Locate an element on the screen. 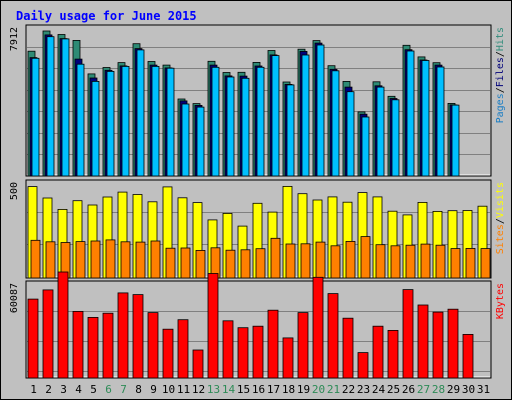  x-tick-label: 16 is located at coordinates (258, 389).